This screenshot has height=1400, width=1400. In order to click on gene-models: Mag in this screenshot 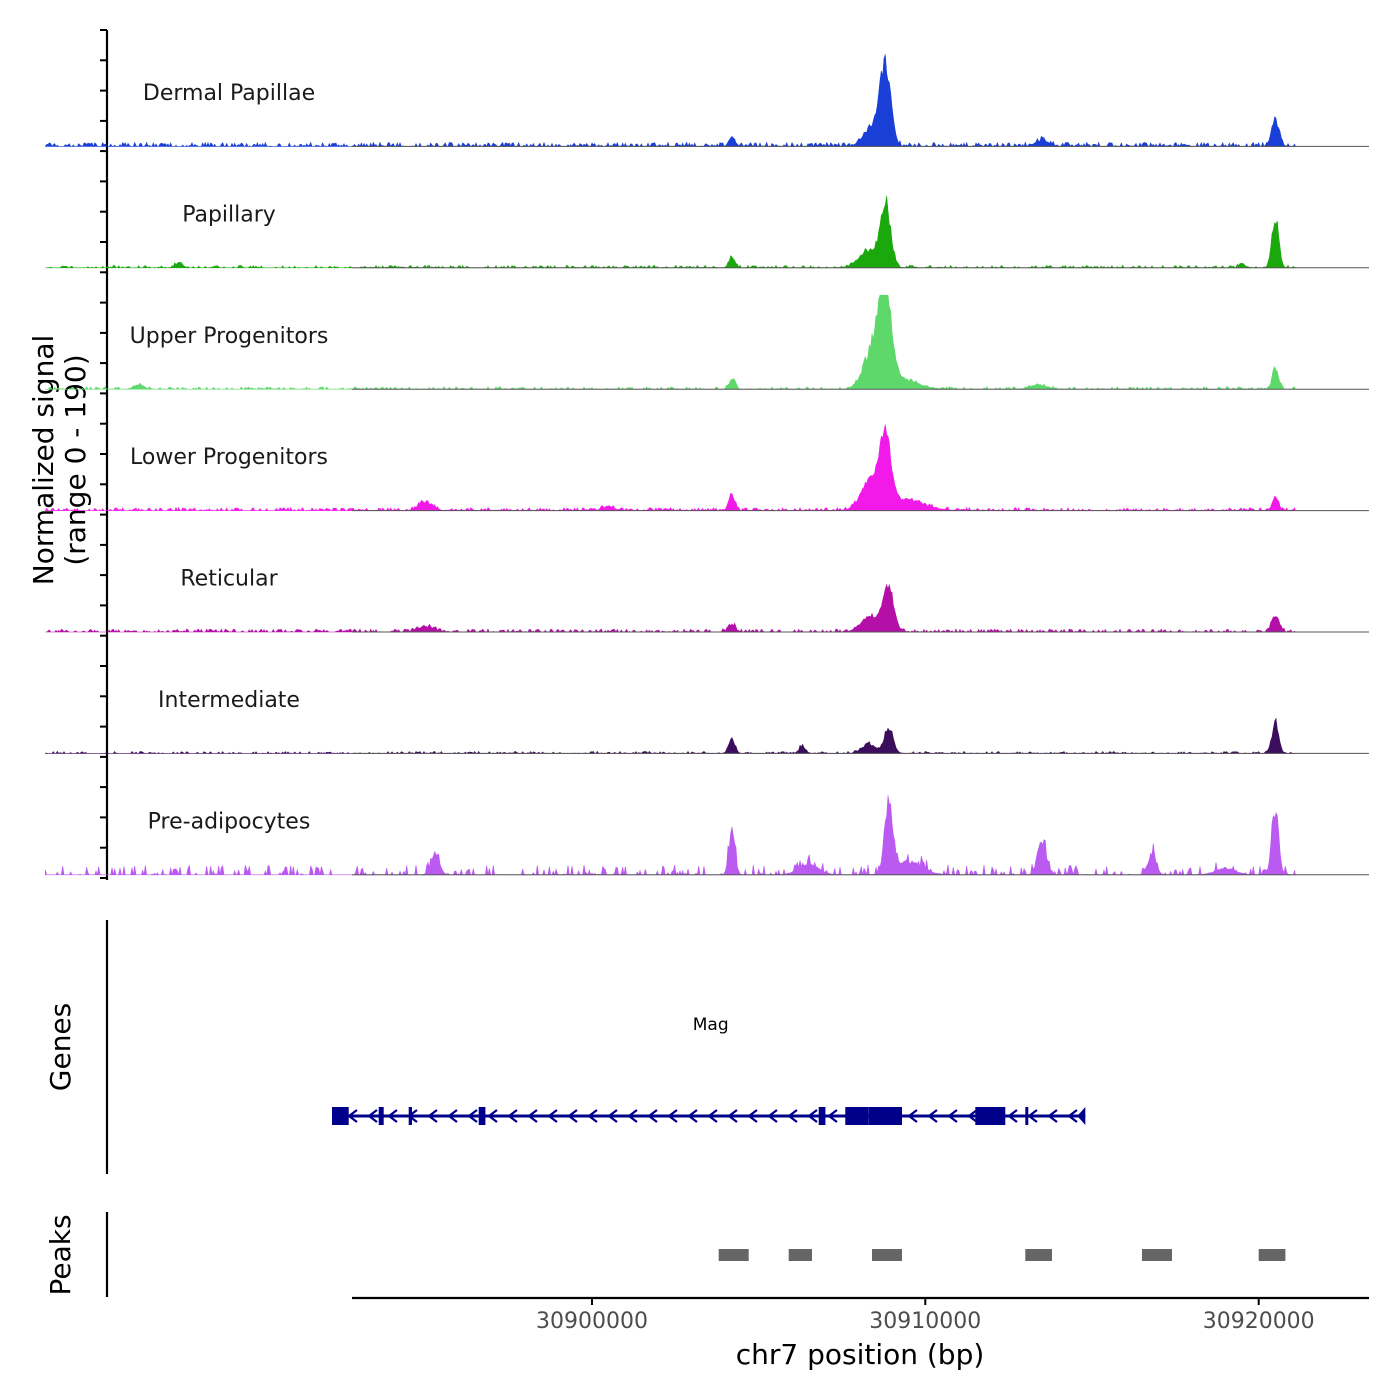, I will do `click(709, 1070)`.